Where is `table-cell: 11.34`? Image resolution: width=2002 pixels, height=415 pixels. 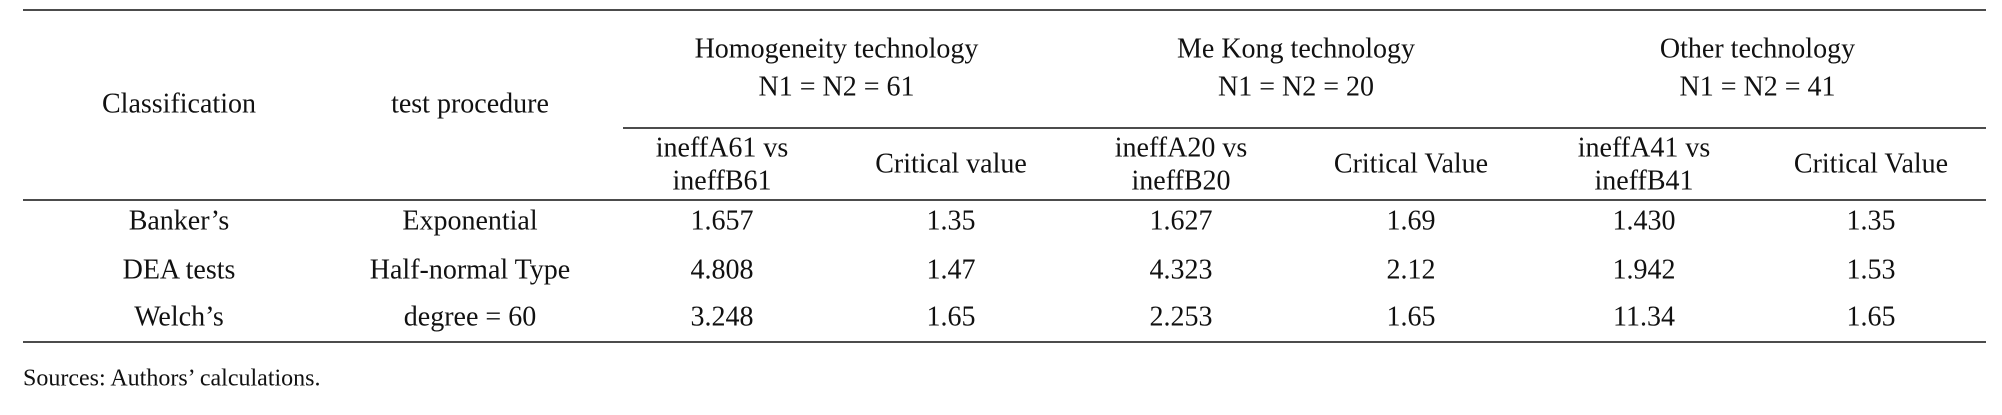
table-cell: 11.34 is located at coordinates (1644, 316).